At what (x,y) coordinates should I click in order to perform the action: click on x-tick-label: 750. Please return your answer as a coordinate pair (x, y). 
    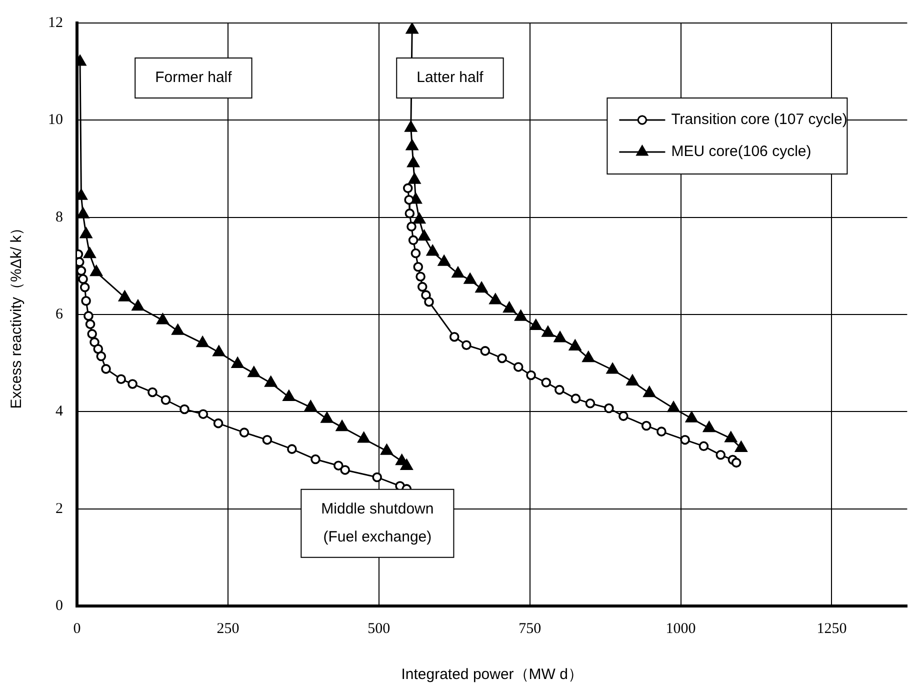
    Looking at the image, I should click on (530, 628).